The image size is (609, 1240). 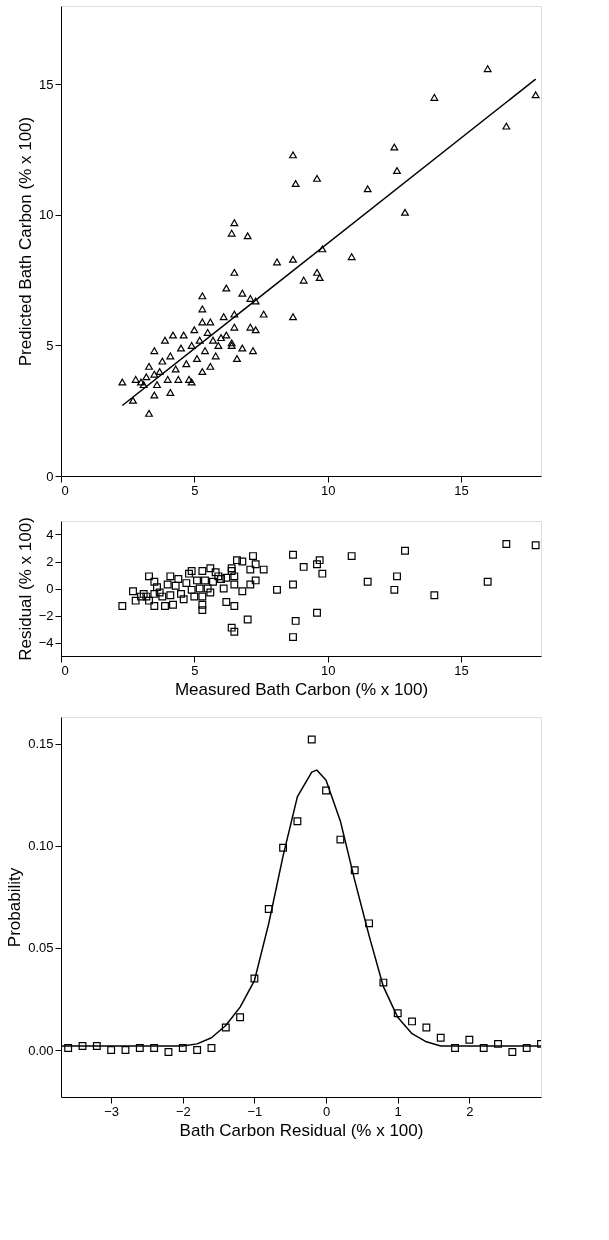 I want to click on x-tick-label: −2, so click(x=183, y=1111).